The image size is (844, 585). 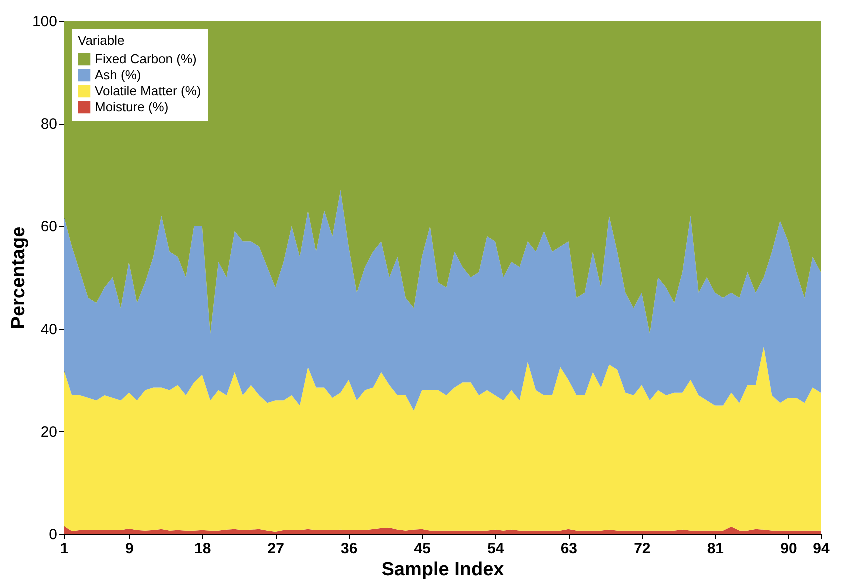 I want to click on x-tick-label: 94, so click(x=821, y=549).